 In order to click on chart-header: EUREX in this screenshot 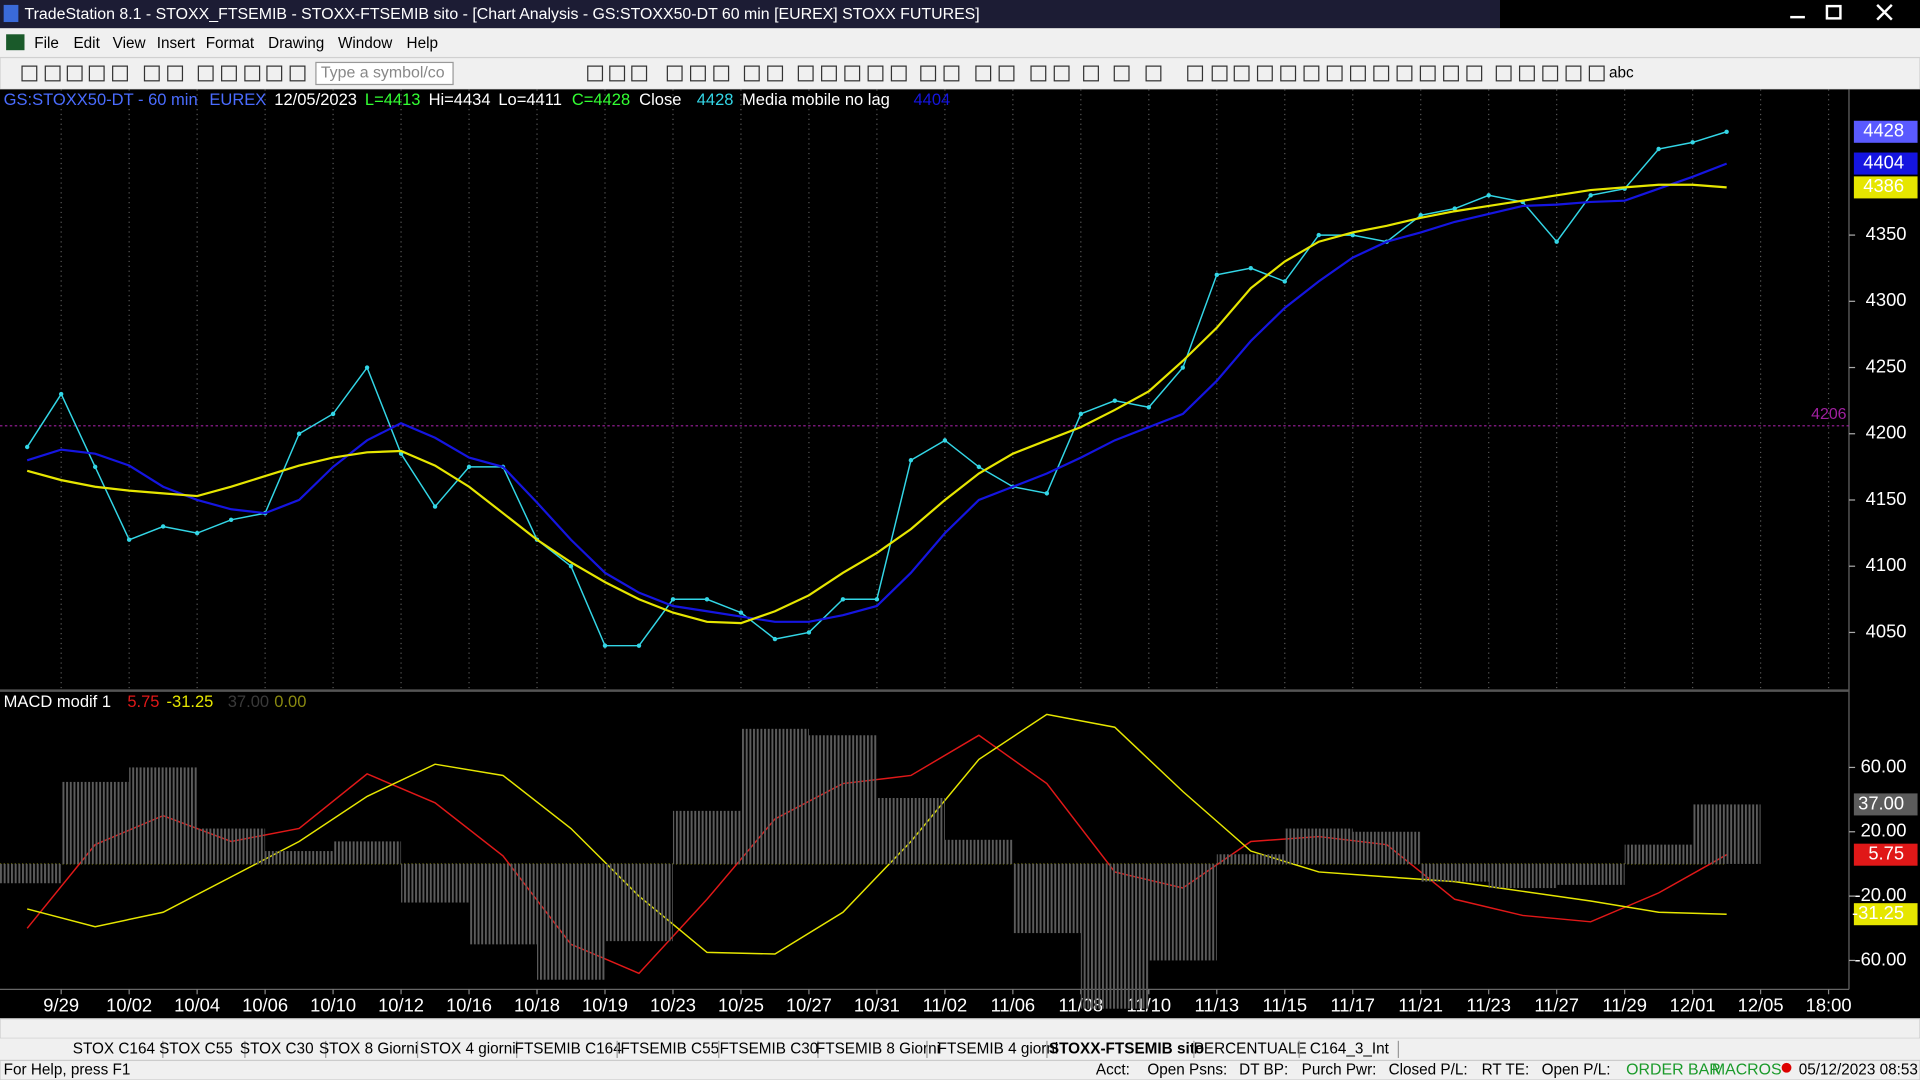, I will do `click(237, 99)`.